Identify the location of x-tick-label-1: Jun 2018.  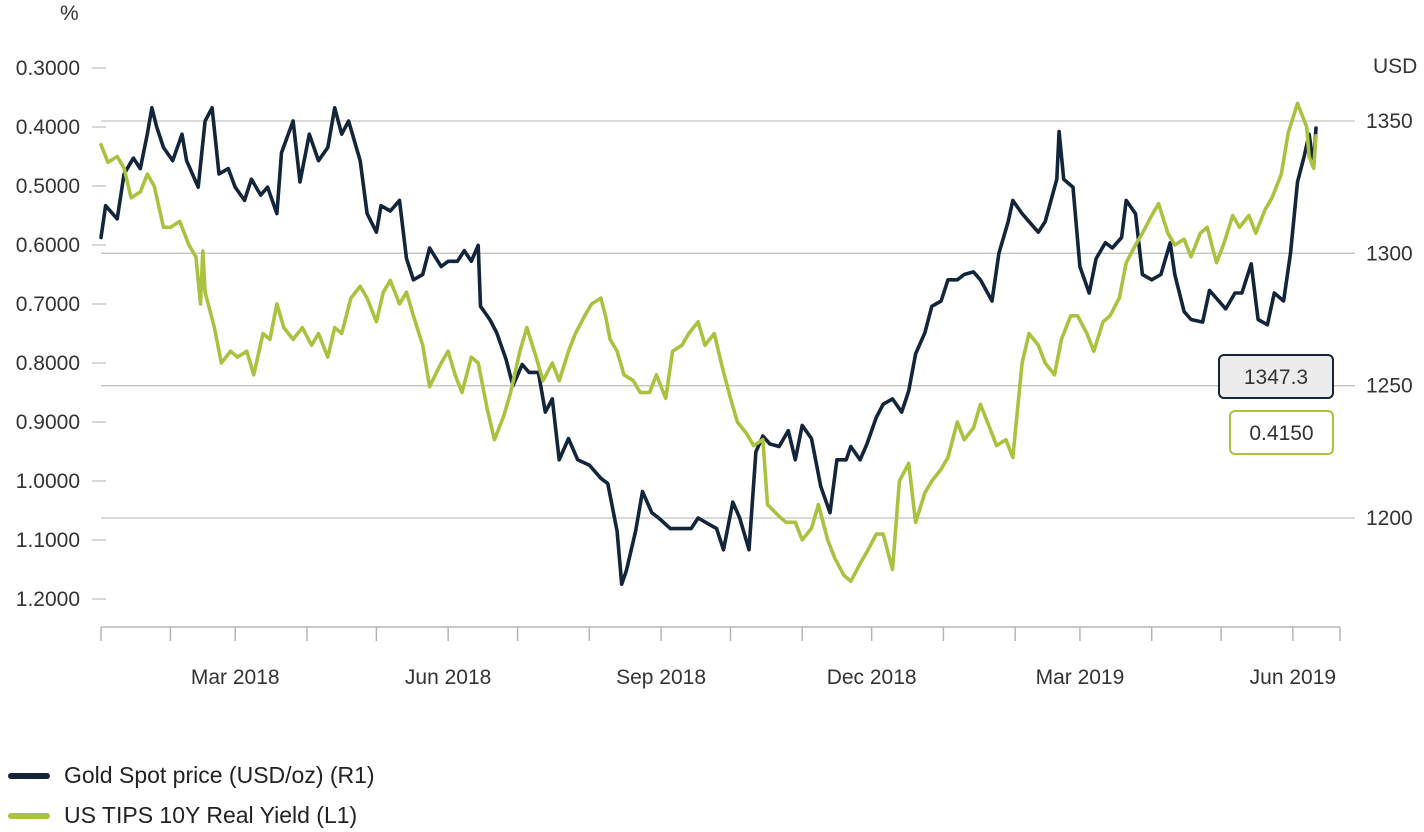
(448, 677).